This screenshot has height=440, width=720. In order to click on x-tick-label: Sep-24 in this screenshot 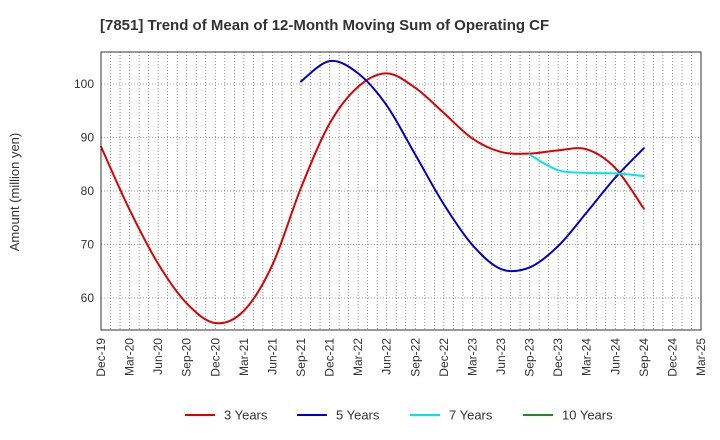, I will do `click(644, 357)`.